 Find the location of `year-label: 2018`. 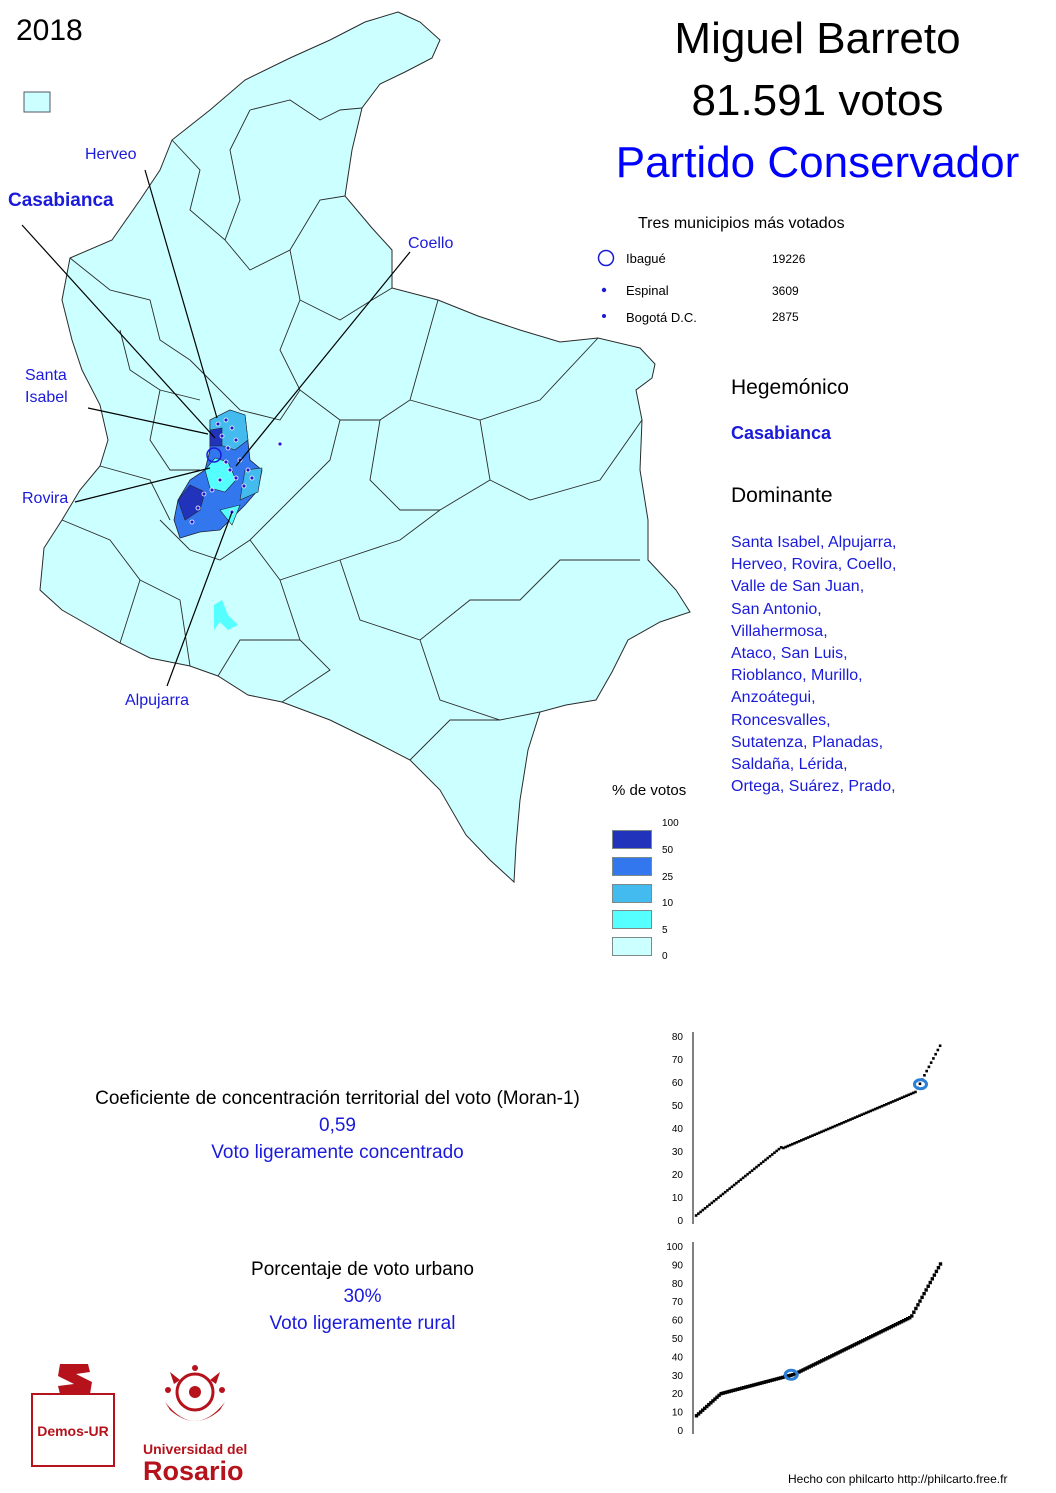

year-label: 2018 is located at coordinates (49, 30).